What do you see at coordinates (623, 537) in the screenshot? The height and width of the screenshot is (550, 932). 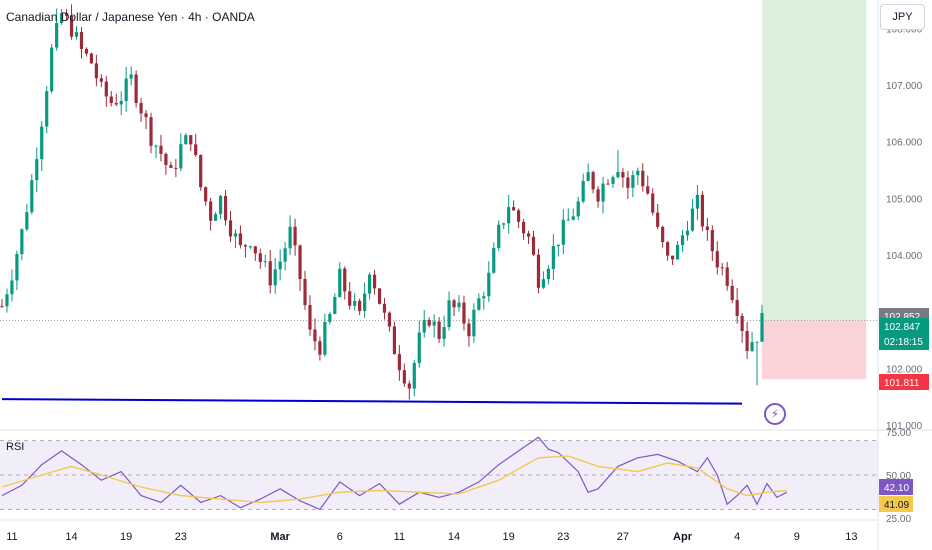 I see `time-tick-label: 27` at bounding box center [623, 537].